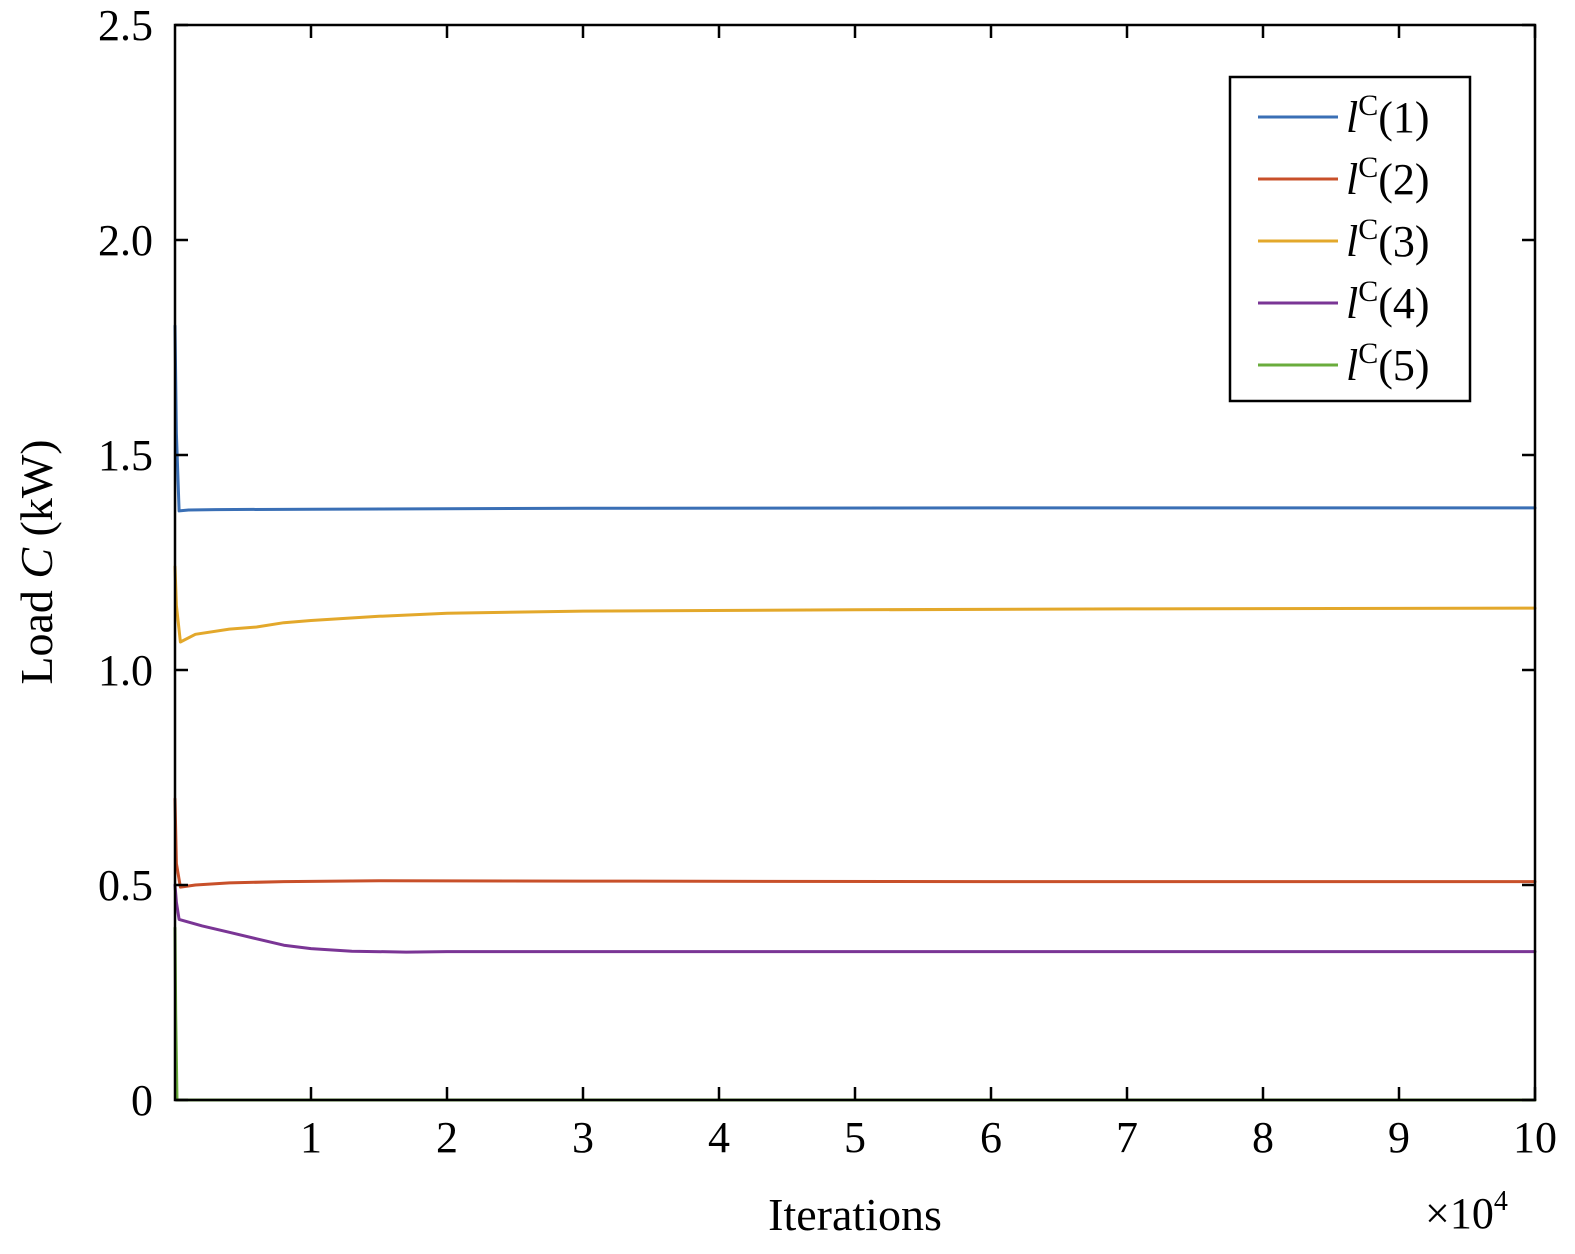  I want to click on y-tick-label-1: 0, so click(142, 1100).